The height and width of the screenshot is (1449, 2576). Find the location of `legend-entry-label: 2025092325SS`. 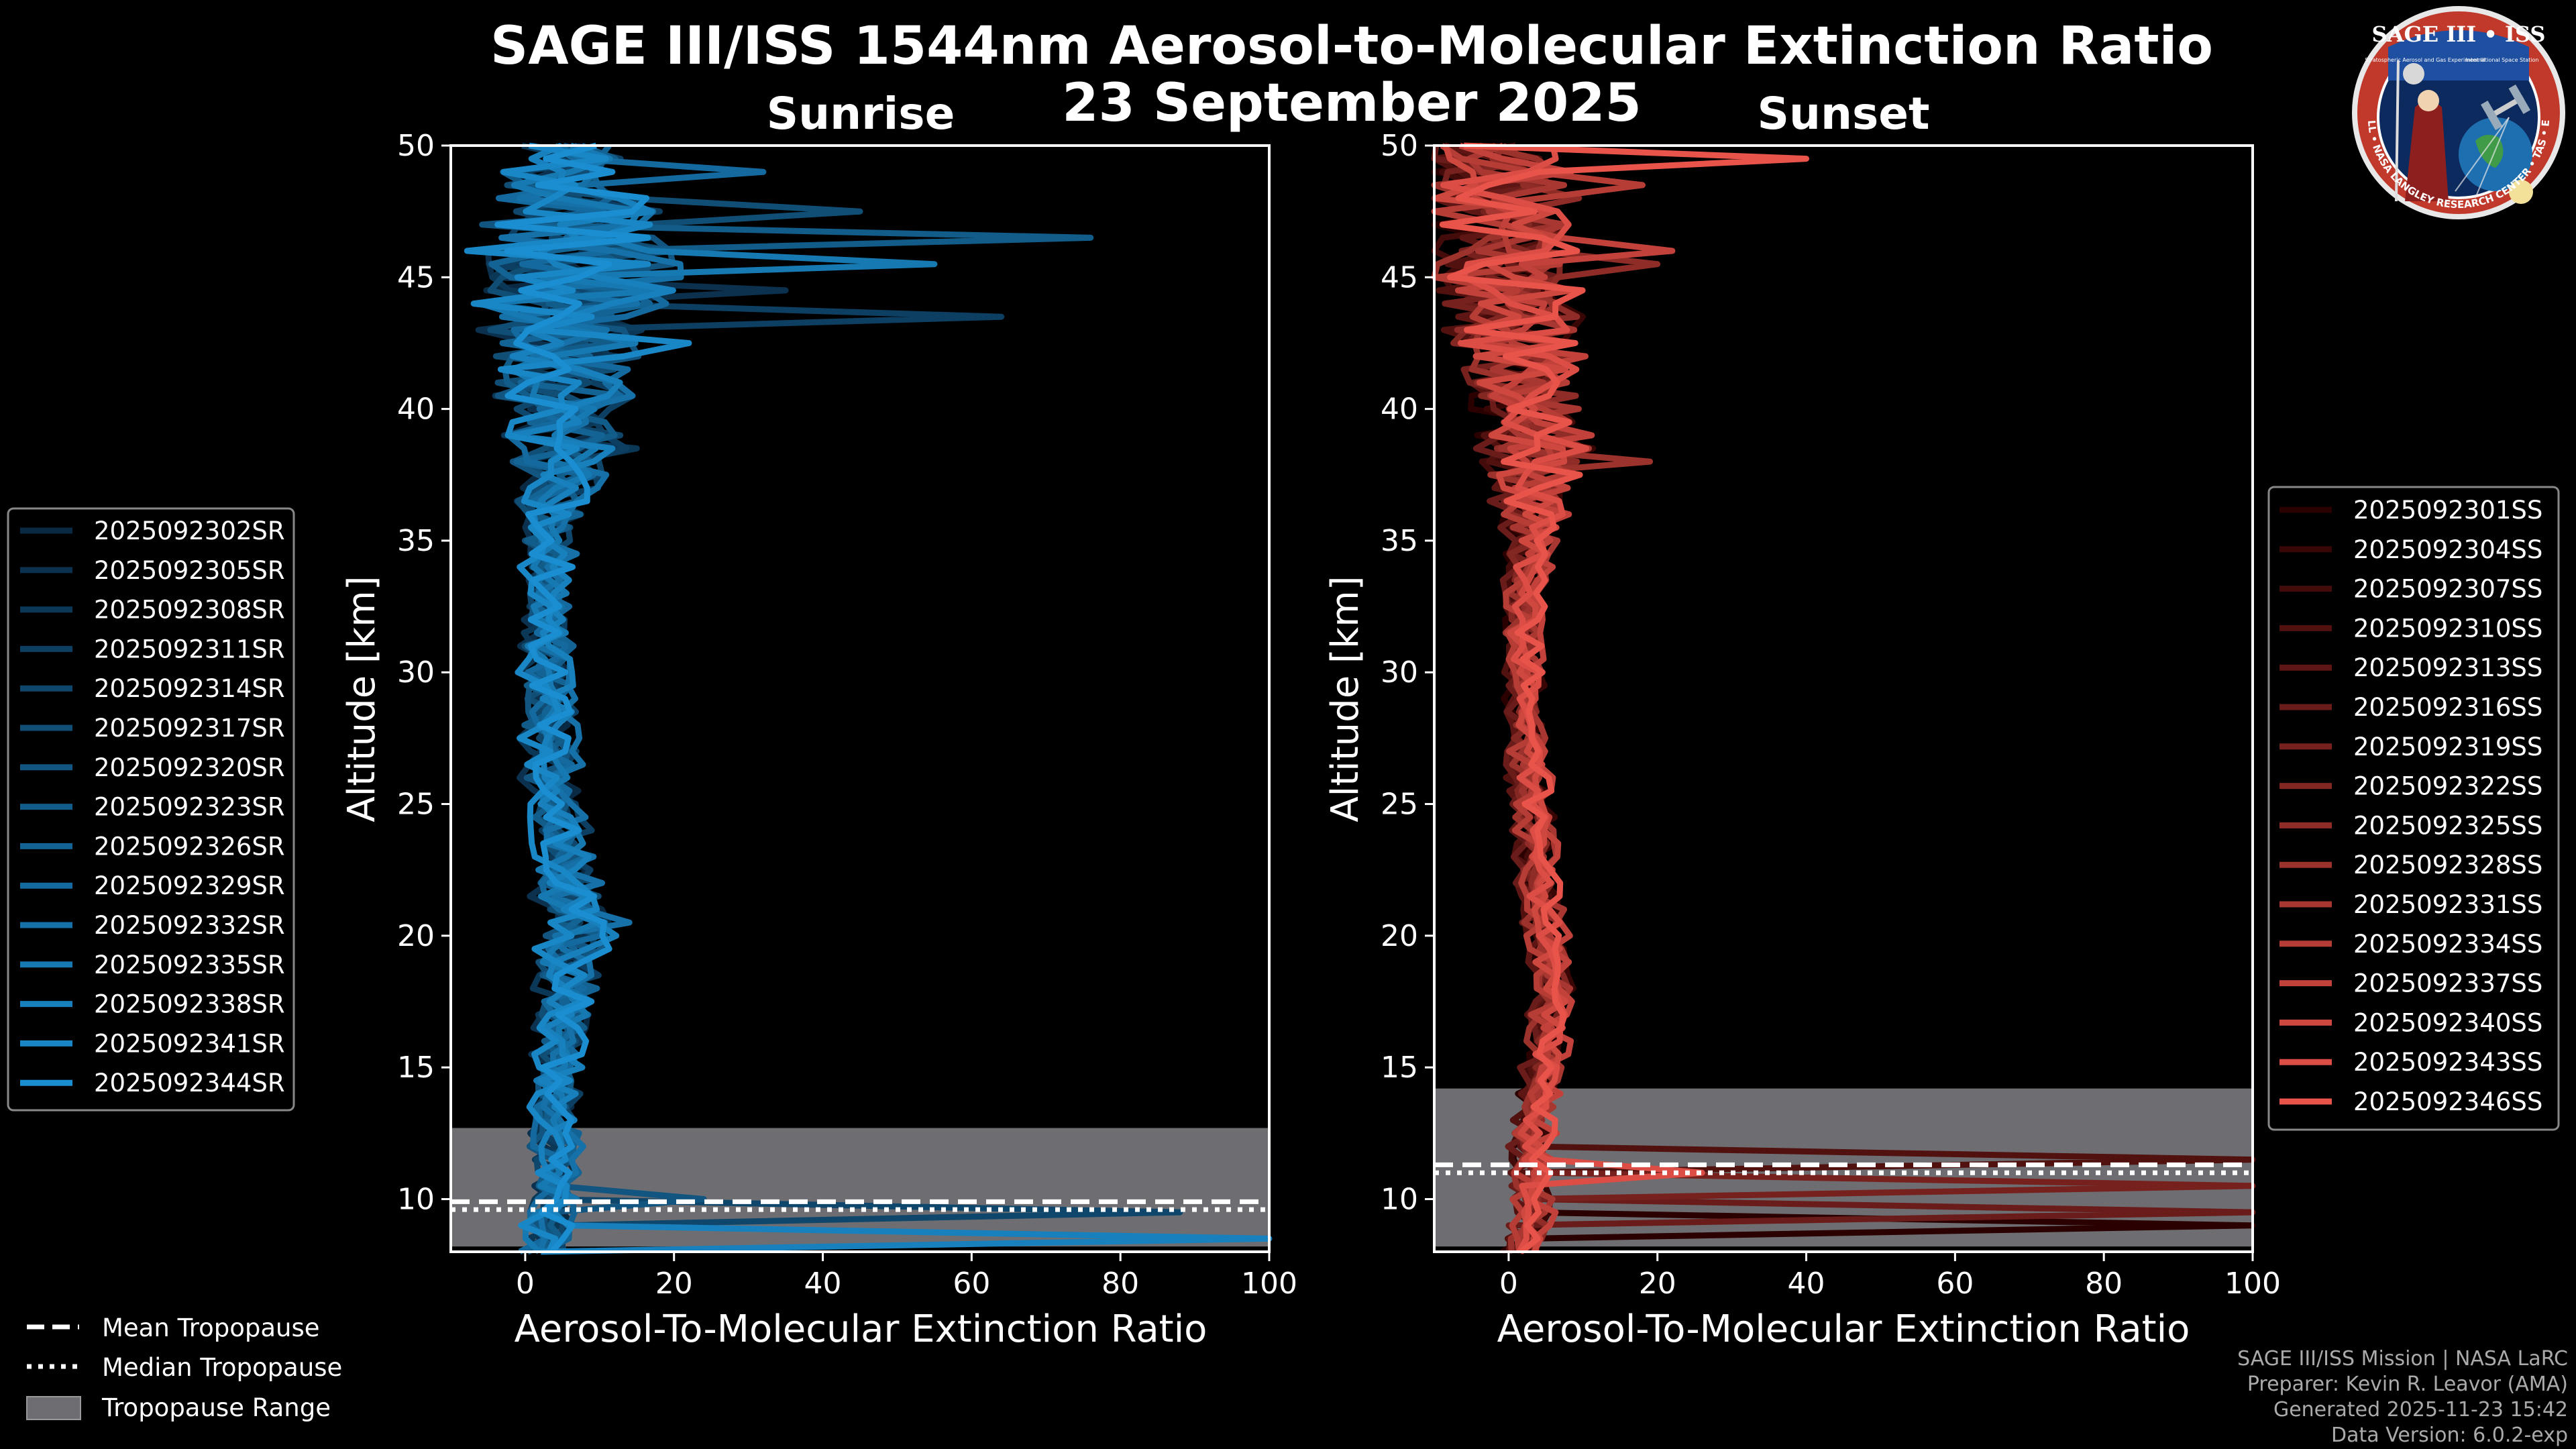

legend-entry-label: 2025092325SS is located at coordinates (2447, 825).